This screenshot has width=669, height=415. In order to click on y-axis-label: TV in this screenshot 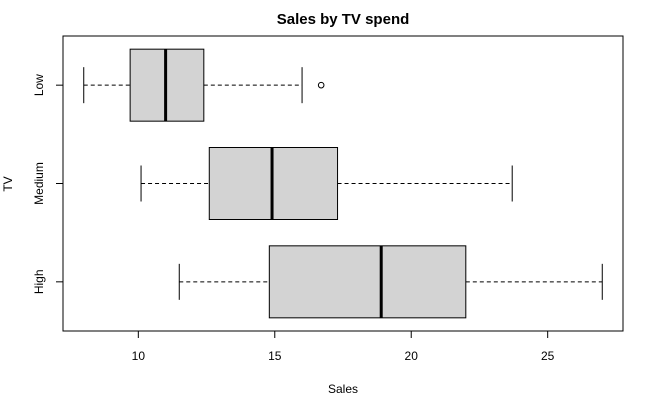, I will do `click(8, 183)`.